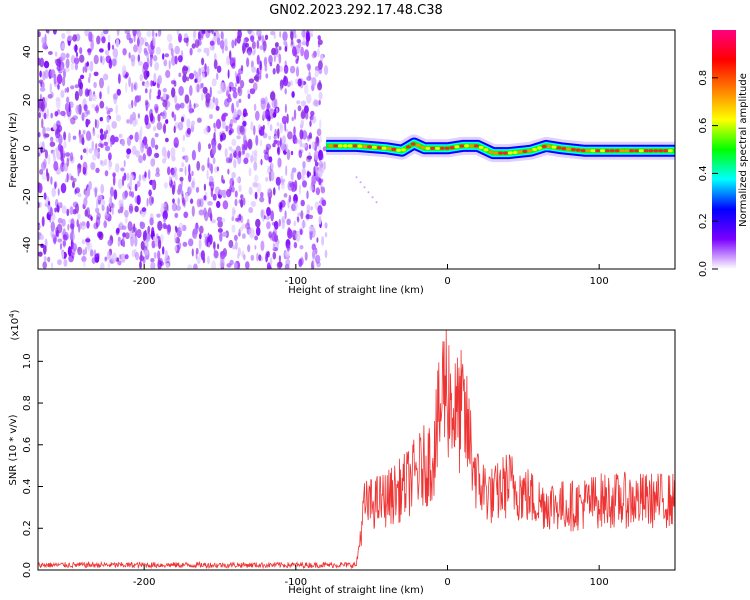 The image size is (750, 600). Describe the element at coordinates (27, 445) in the screenshot. I see `y-tick-label: 0.6` at that location.